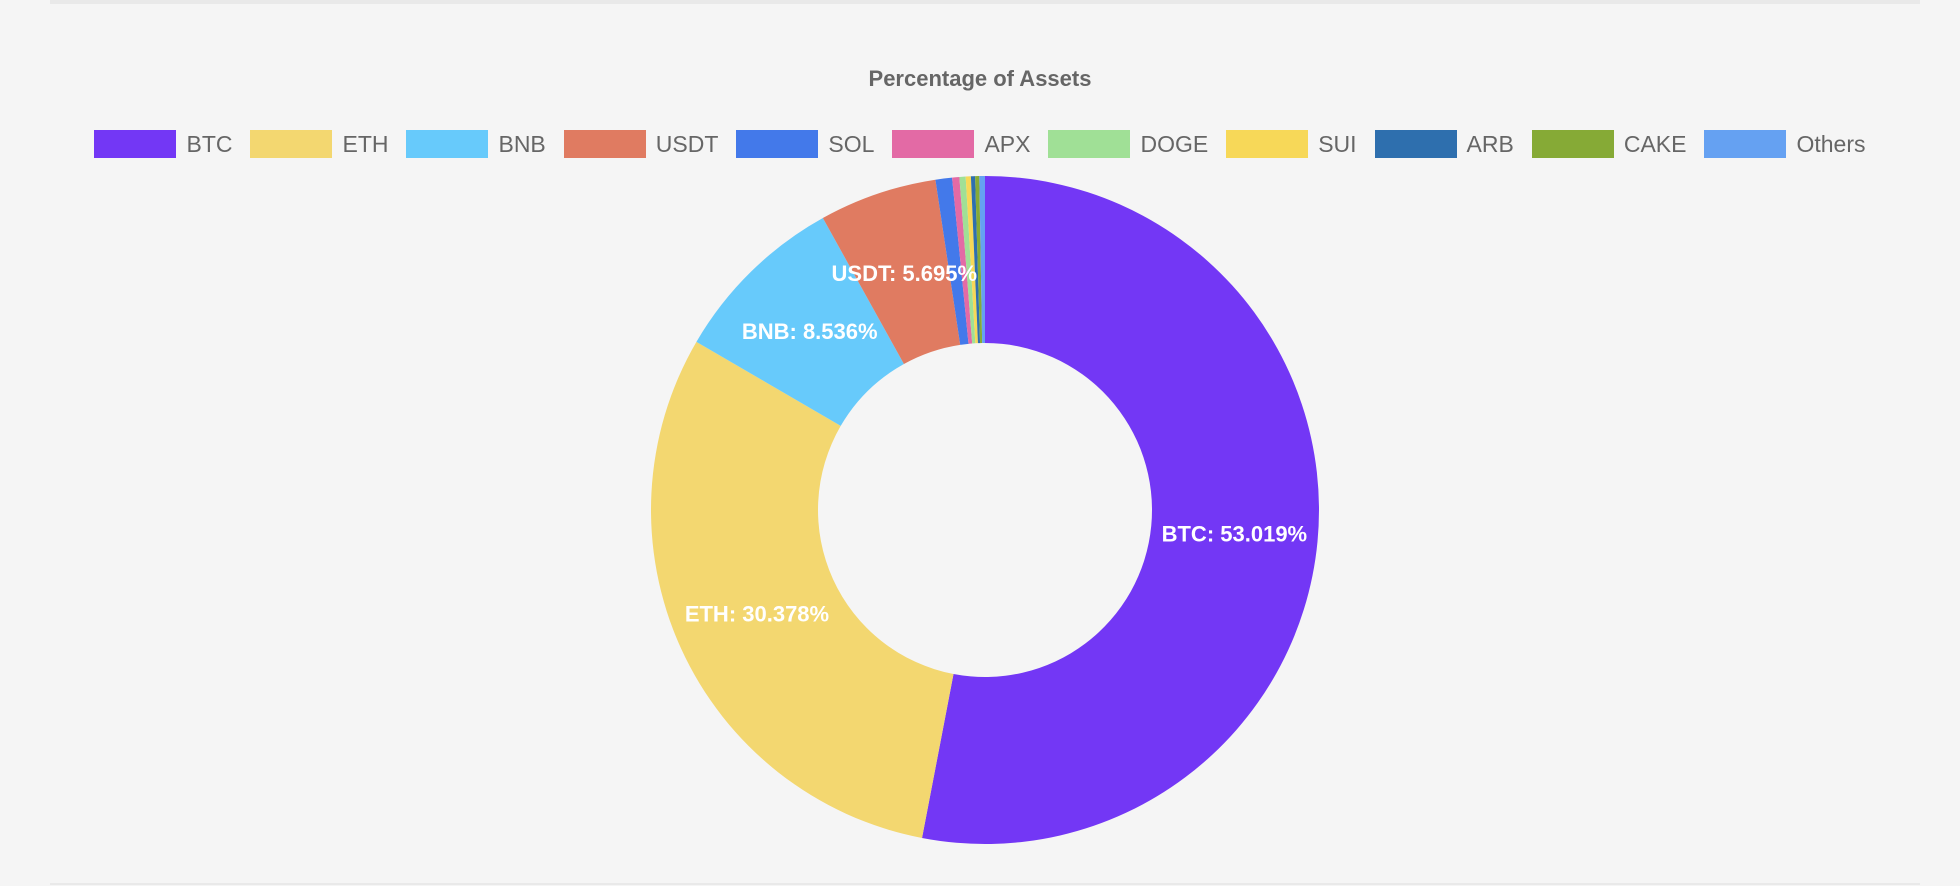 The image size is (1960, 886). I want to click on legend-label: DOGE, so click(1174, 143).